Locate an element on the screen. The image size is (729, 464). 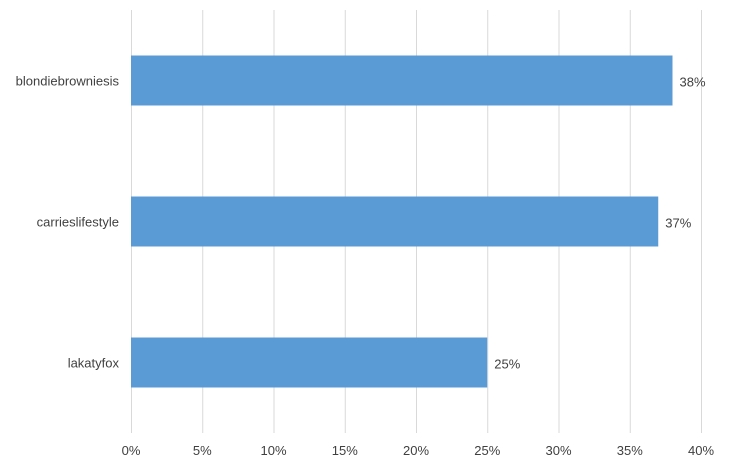
x-tick-label-7: 35% is located at coordinates (630, 450).